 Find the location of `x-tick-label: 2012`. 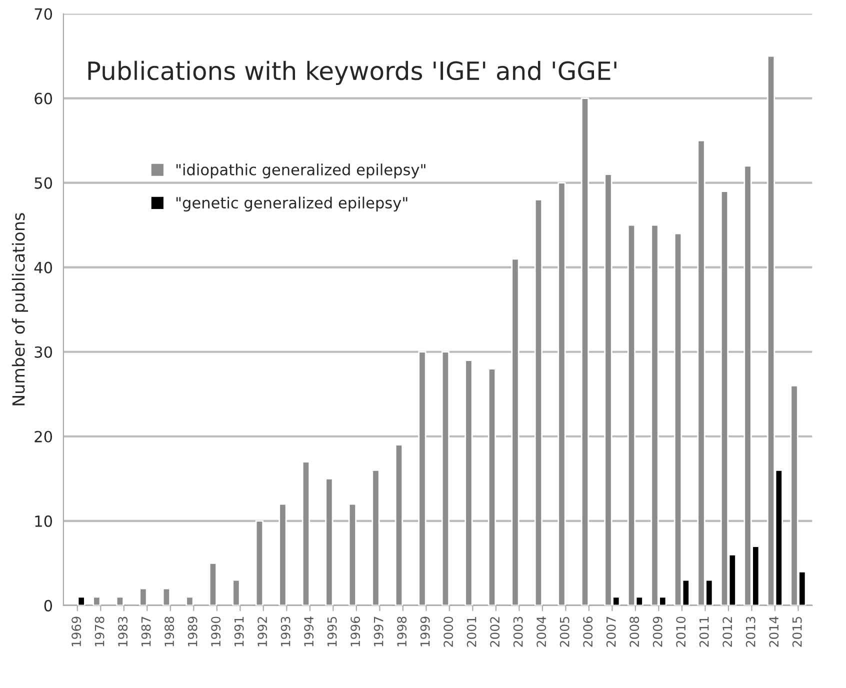

x-tick-label: 2012 is located at coordinates (727, 632).